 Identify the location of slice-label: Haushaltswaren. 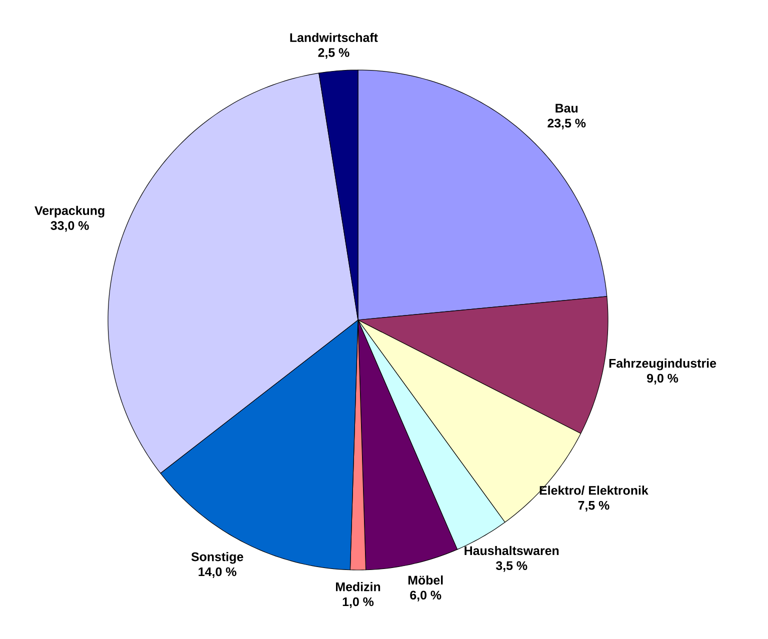
(511, 551).